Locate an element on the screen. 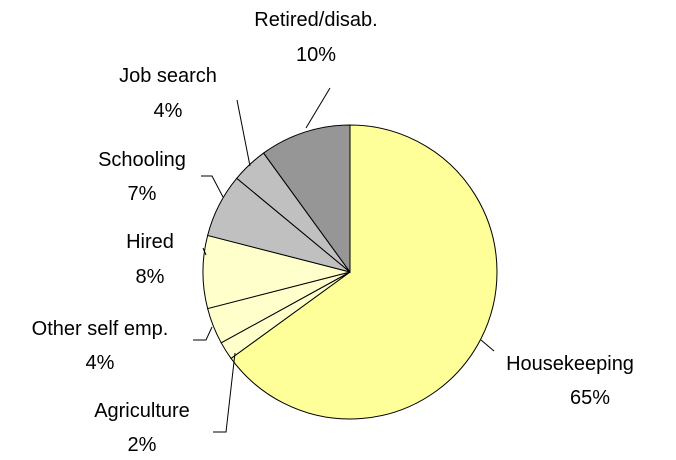 The image size is (676, 460). slice-label-housekeeping: Housekeeping is located at coordinates (570, 364).